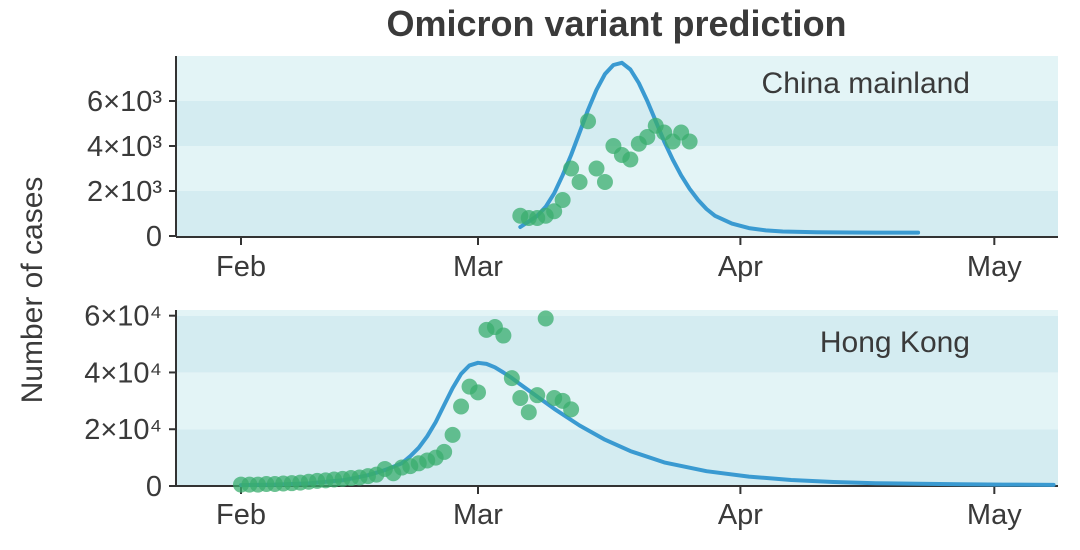 The height and width of the screenshot is (550, 1080). What do you see at coordinates (124, 147) in the screenshot?
I see `y-tick-label: 4×10³` at bounding box center [124, 147].